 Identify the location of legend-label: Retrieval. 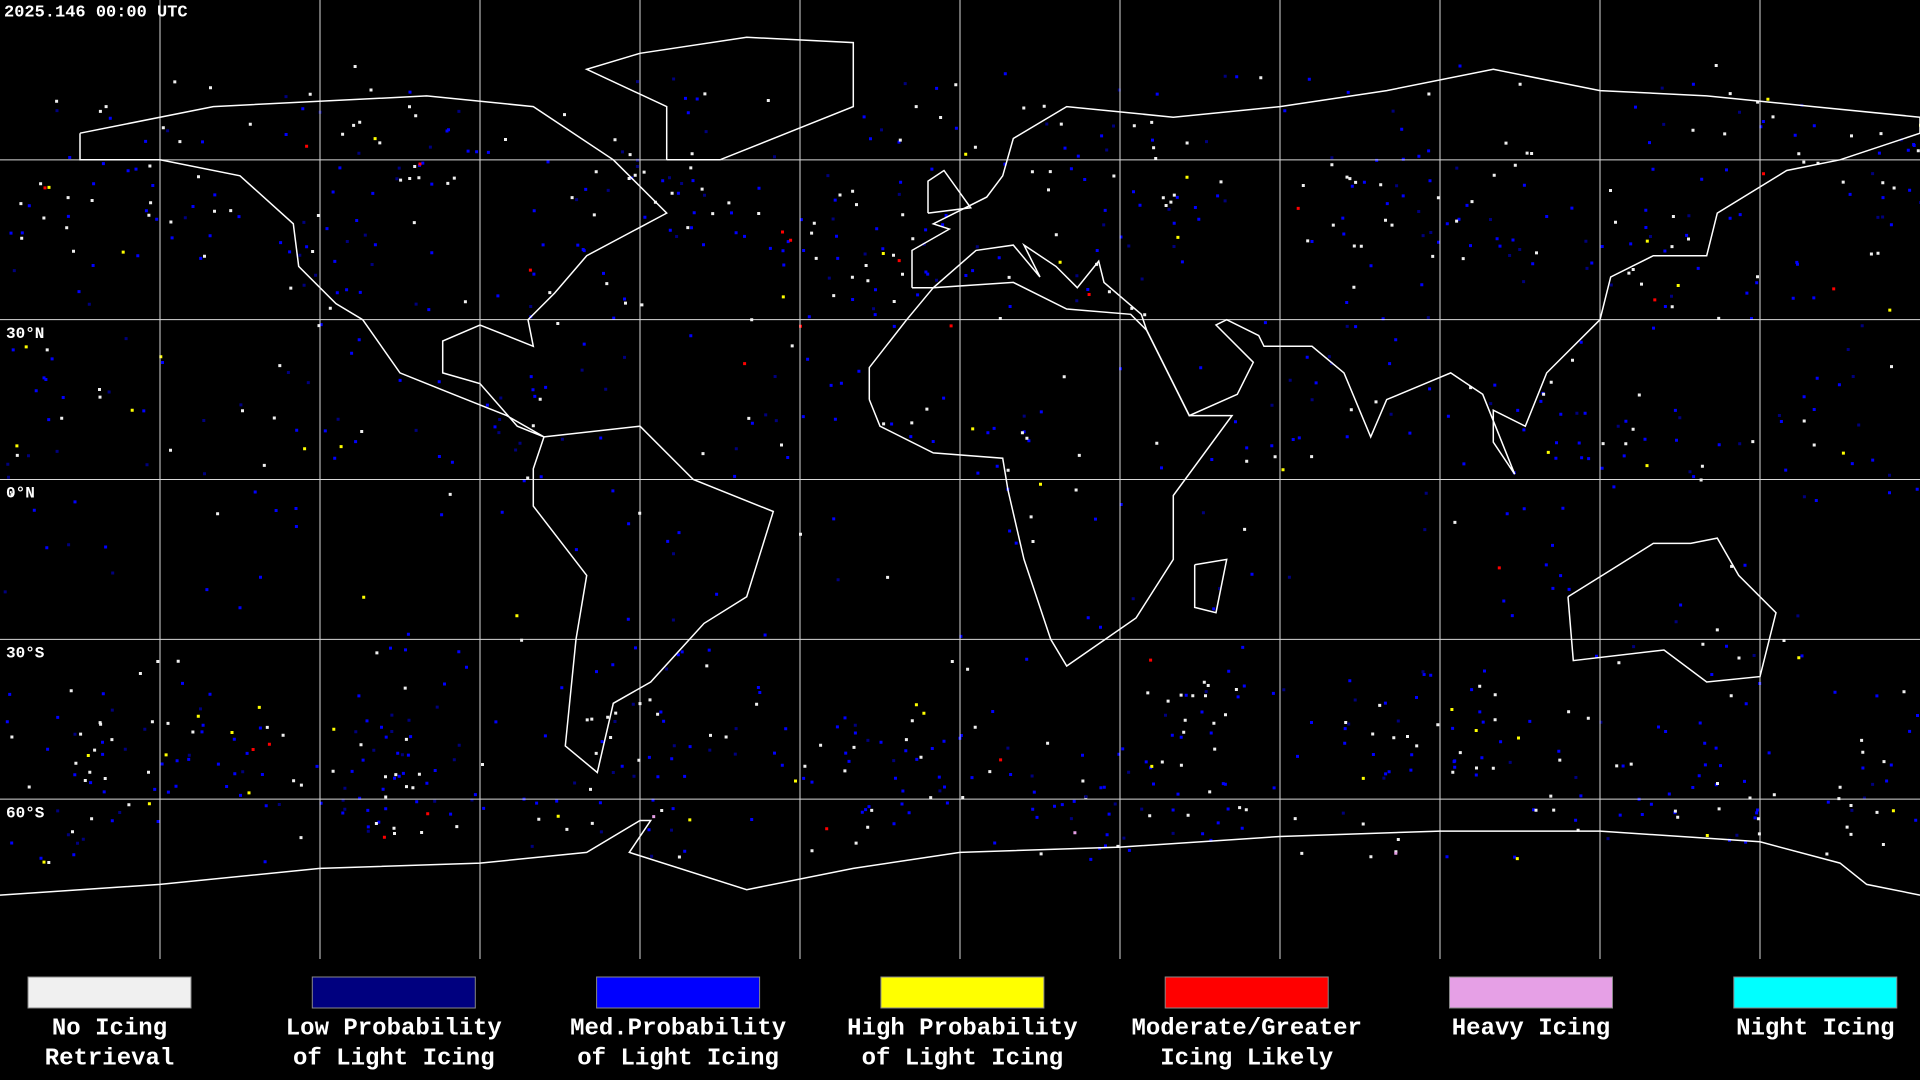
(110, 1058).